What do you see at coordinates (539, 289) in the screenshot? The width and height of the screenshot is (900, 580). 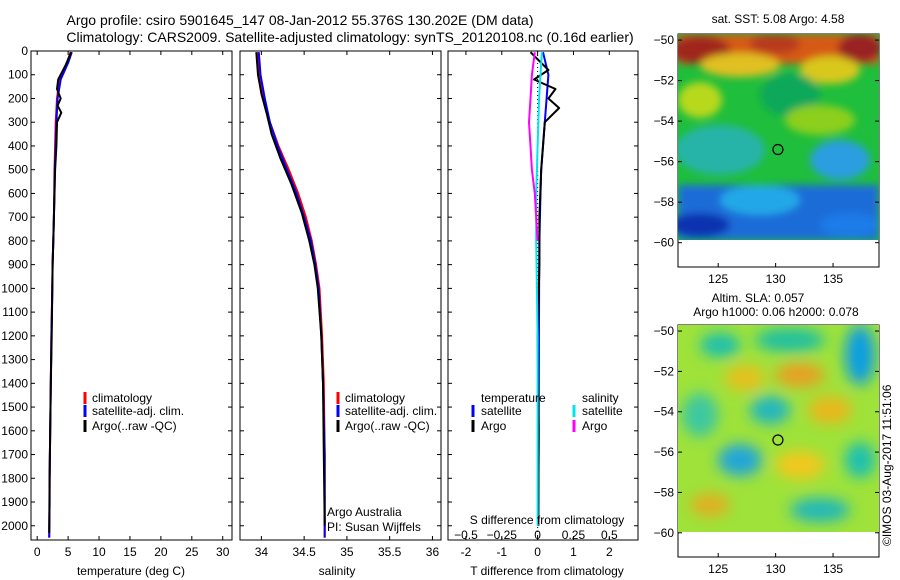 I see `series-line-salinity-satellite` at bounding box center [539, 289].